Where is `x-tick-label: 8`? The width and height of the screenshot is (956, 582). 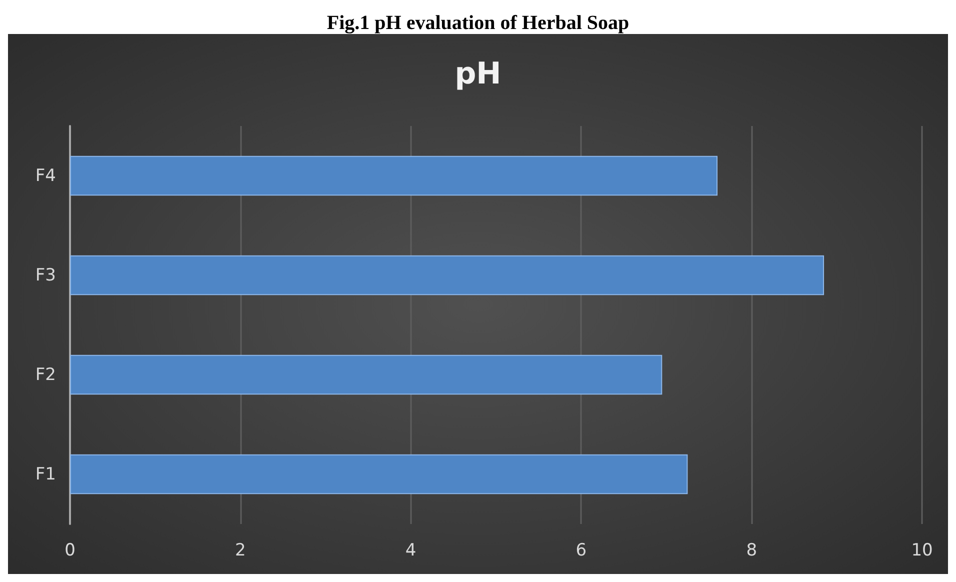 x-tick-label: 8 is located at coordinates (752, 550).